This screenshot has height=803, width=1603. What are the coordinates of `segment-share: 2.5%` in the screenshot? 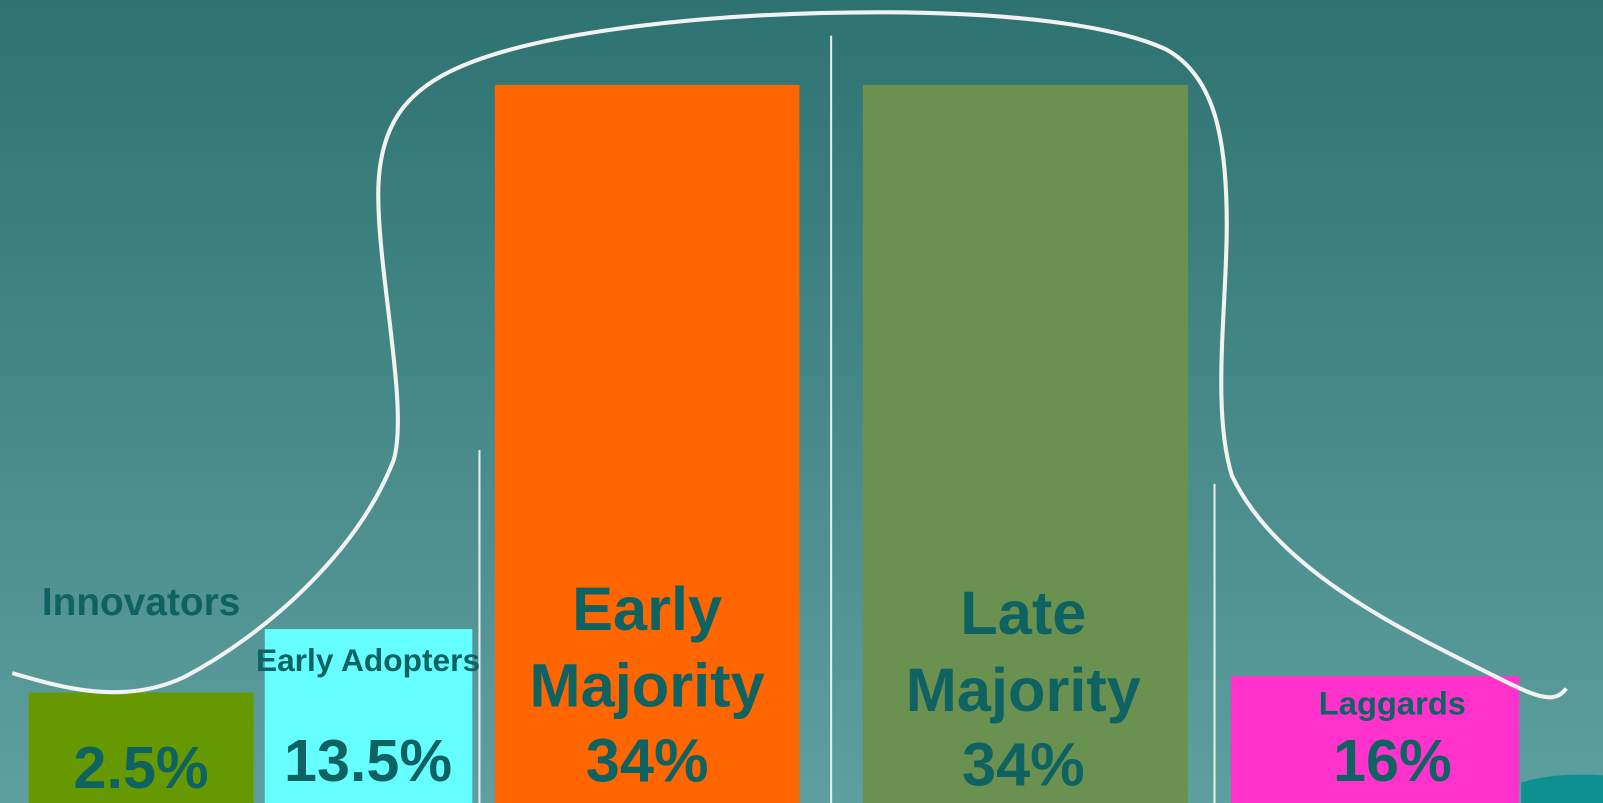 It's located at (141, 767).